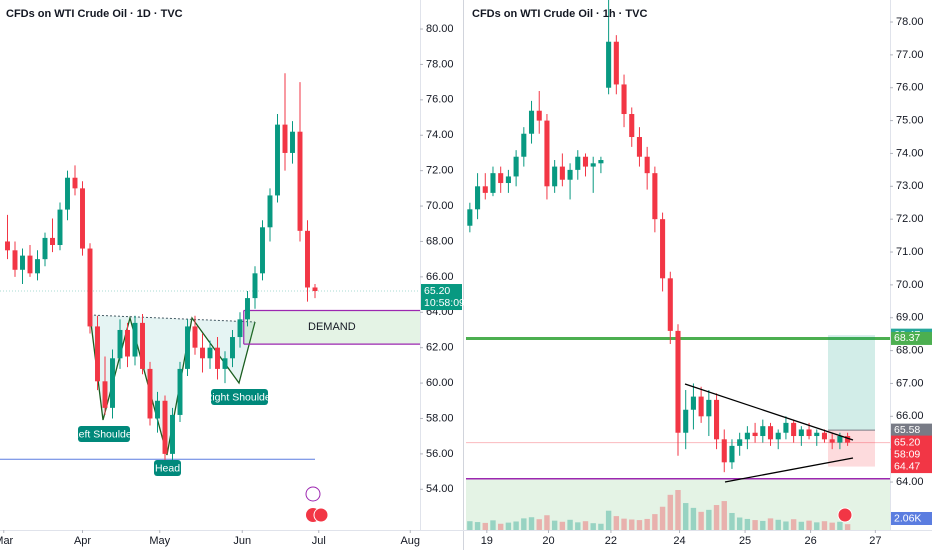 This screenshot has height=550, width=932. I want to click on y-tick-label: 62.00, so click(440, 348).